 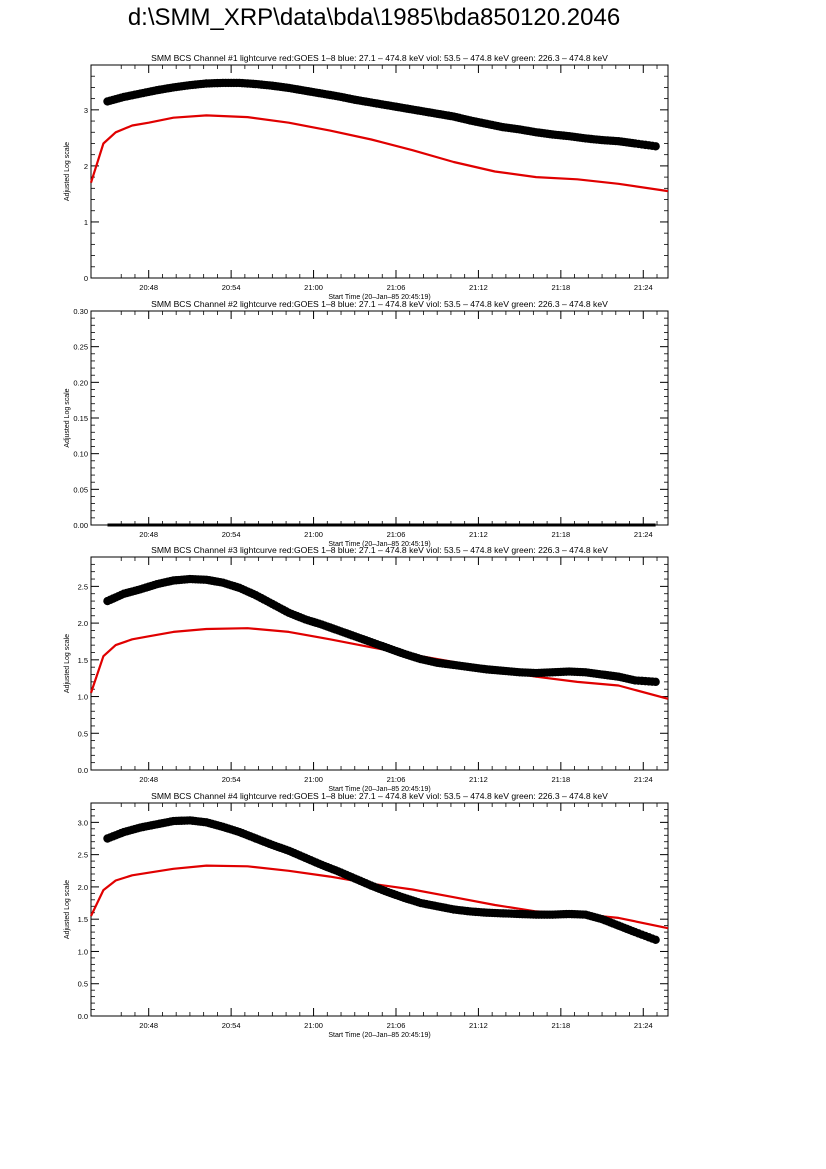 I want to click on y-tick-label: 1, so click(x=86, y=222).